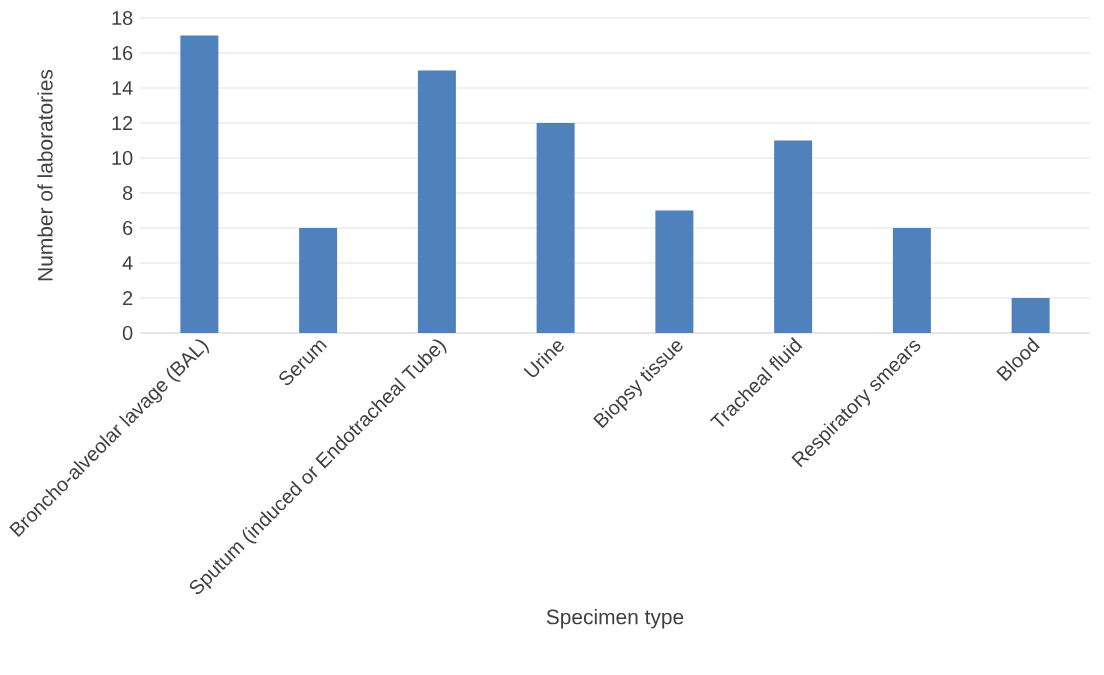  I want to click on y-tick-label: 10, so click(122, 158).